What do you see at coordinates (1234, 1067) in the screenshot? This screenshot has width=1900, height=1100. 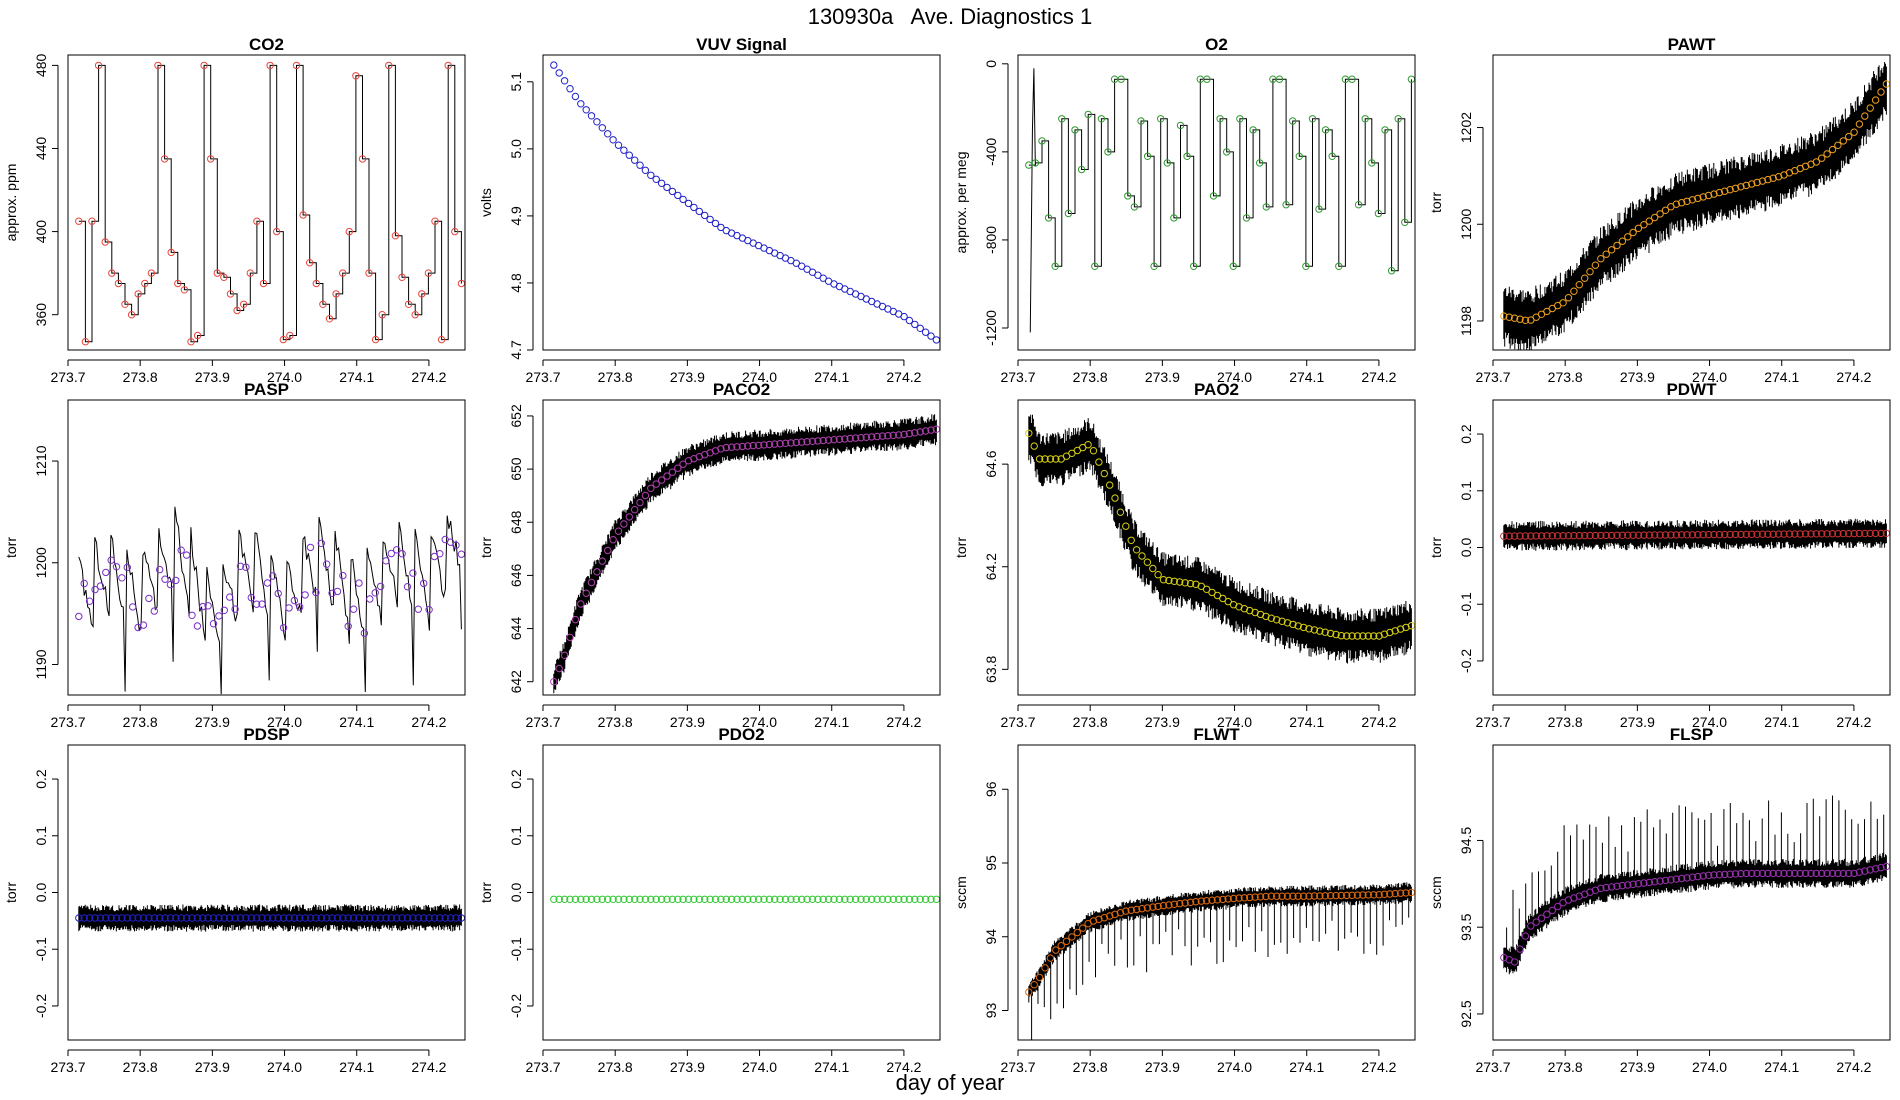 I see `flwt-xtick-label: 274.0` at bounding box center [1234, 1067].